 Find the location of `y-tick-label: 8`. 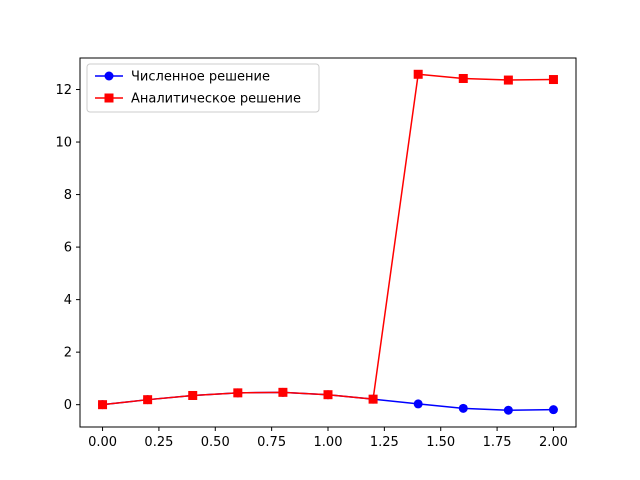

y-tick-label: 8 is located at coordinates (68, 195).